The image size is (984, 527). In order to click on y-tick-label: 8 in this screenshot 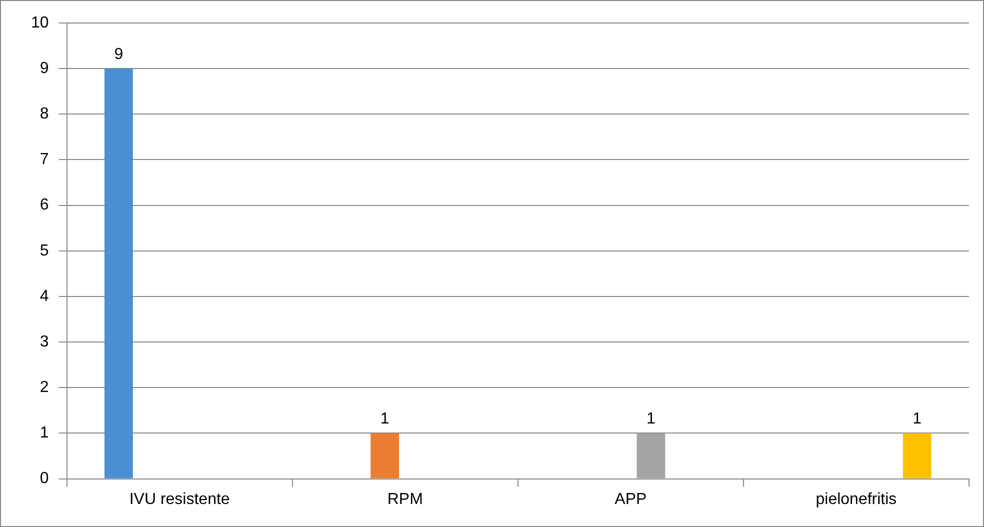, I will do `click(44, 114)`.